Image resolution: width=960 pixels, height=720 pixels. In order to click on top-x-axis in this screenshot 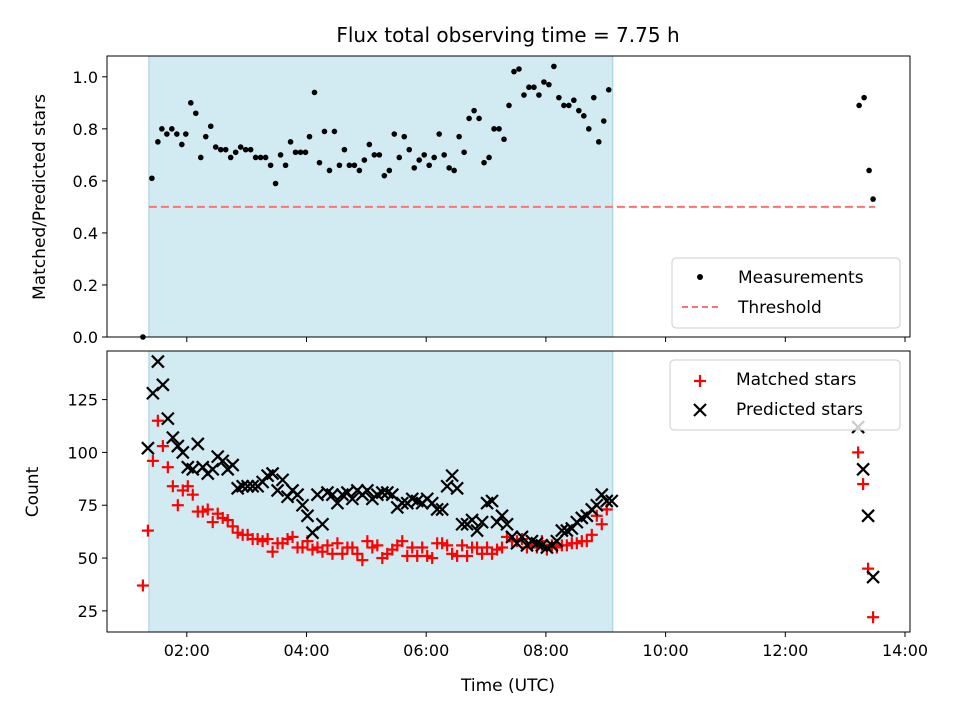, I will do `click(546, 339)`.